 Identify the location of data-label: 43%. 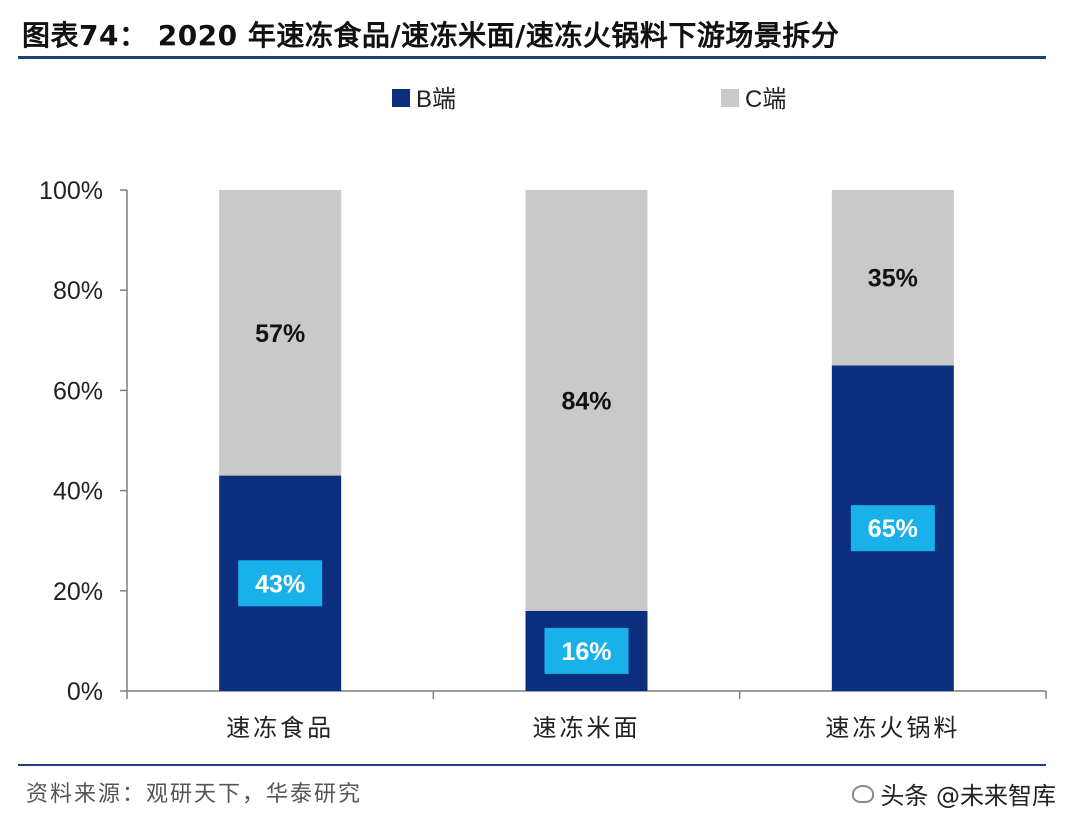
(280, 584).